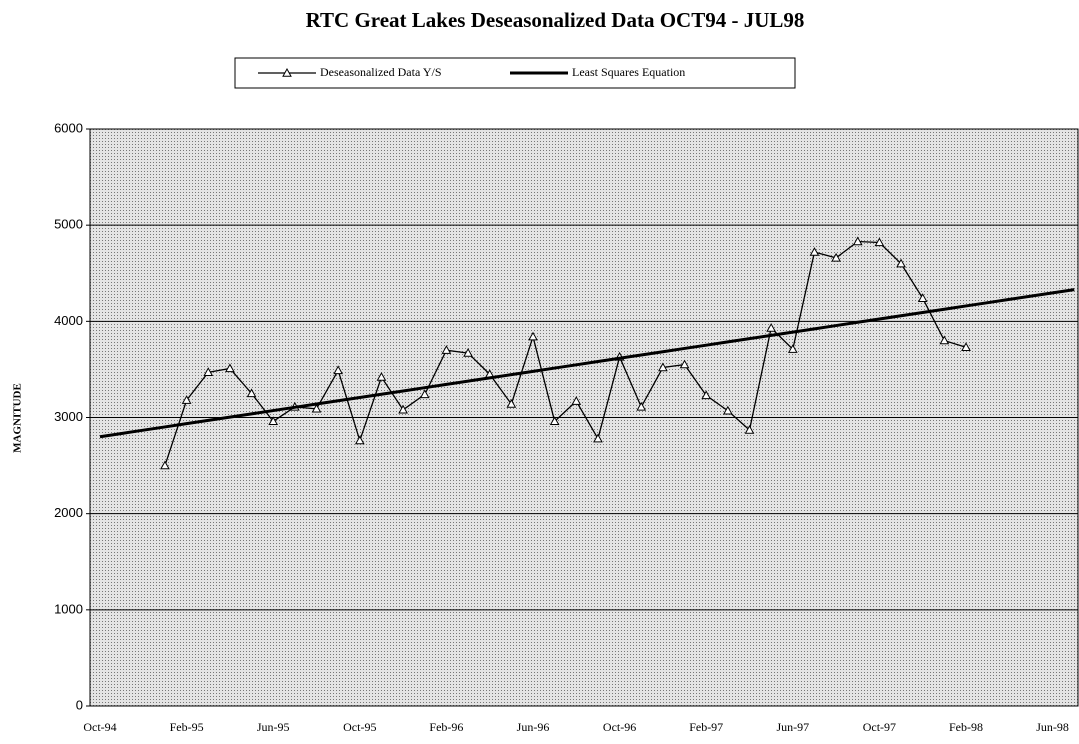  I want to click on legend-label: Deseasonalized Data Y/S, so click(381, 72).